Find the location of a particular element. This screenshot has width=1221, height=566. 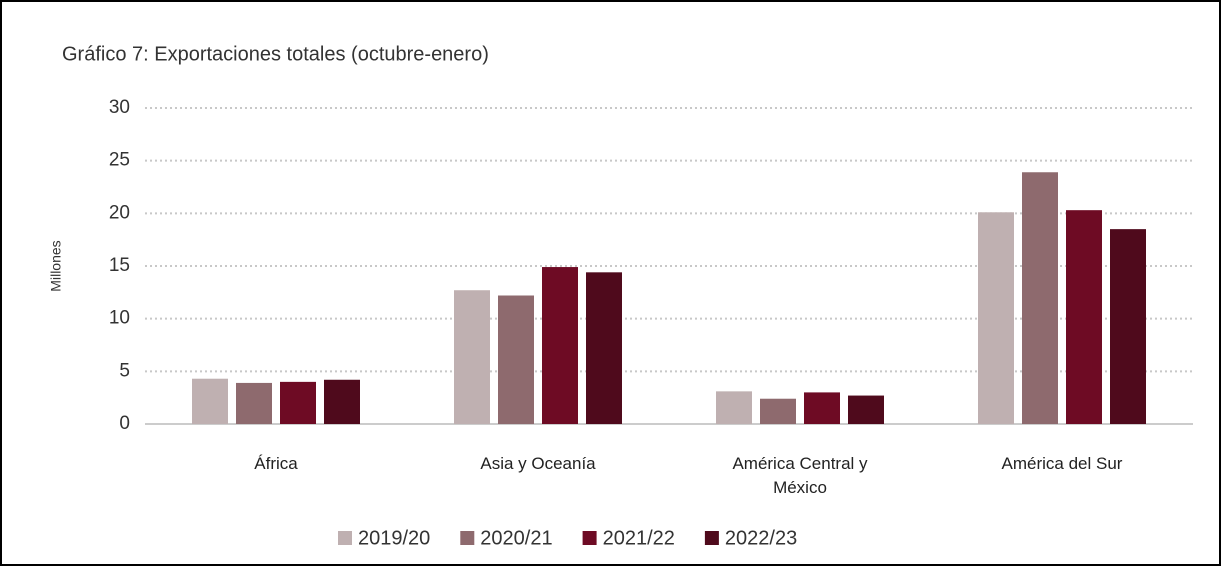

x-tick-label: África is located at coordinates (276, 463).